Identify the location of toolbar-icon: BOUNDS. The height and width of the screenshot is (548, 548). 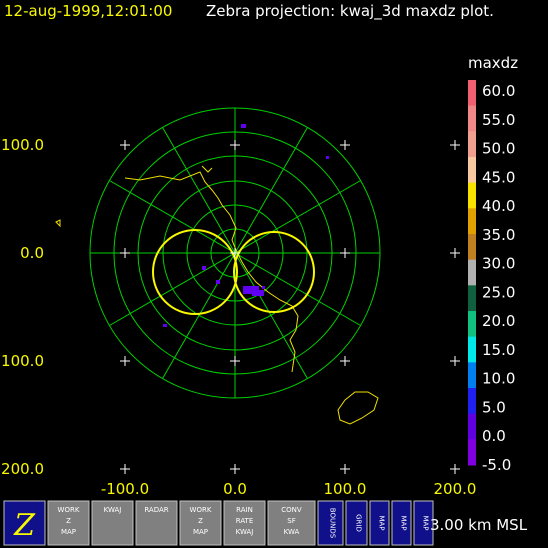
(330, 523).